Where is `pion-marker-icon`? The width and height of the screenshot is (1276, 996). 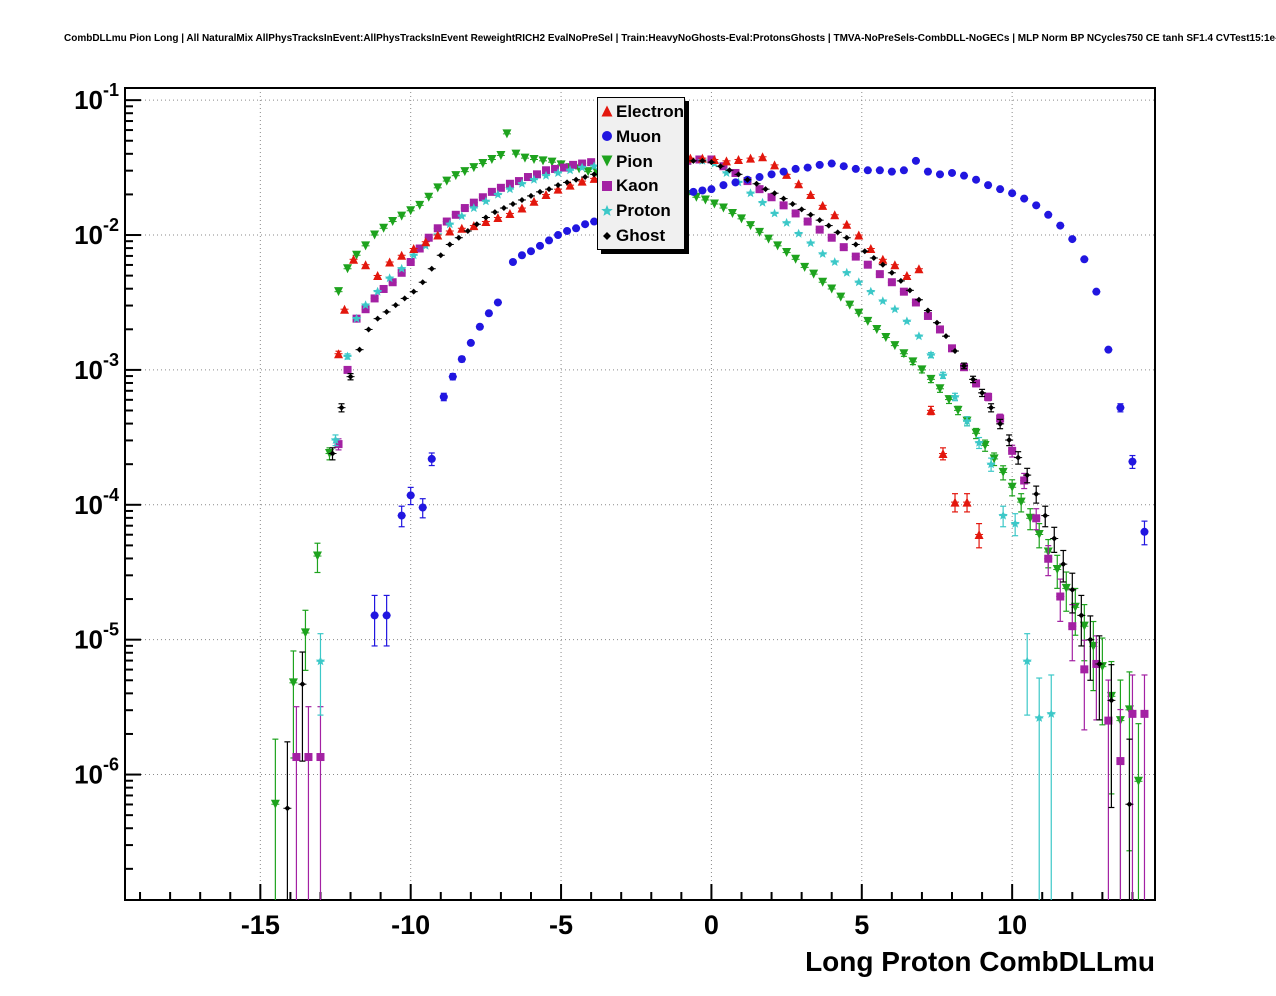 pion-marker-icon is located at coordinates (607, 161).